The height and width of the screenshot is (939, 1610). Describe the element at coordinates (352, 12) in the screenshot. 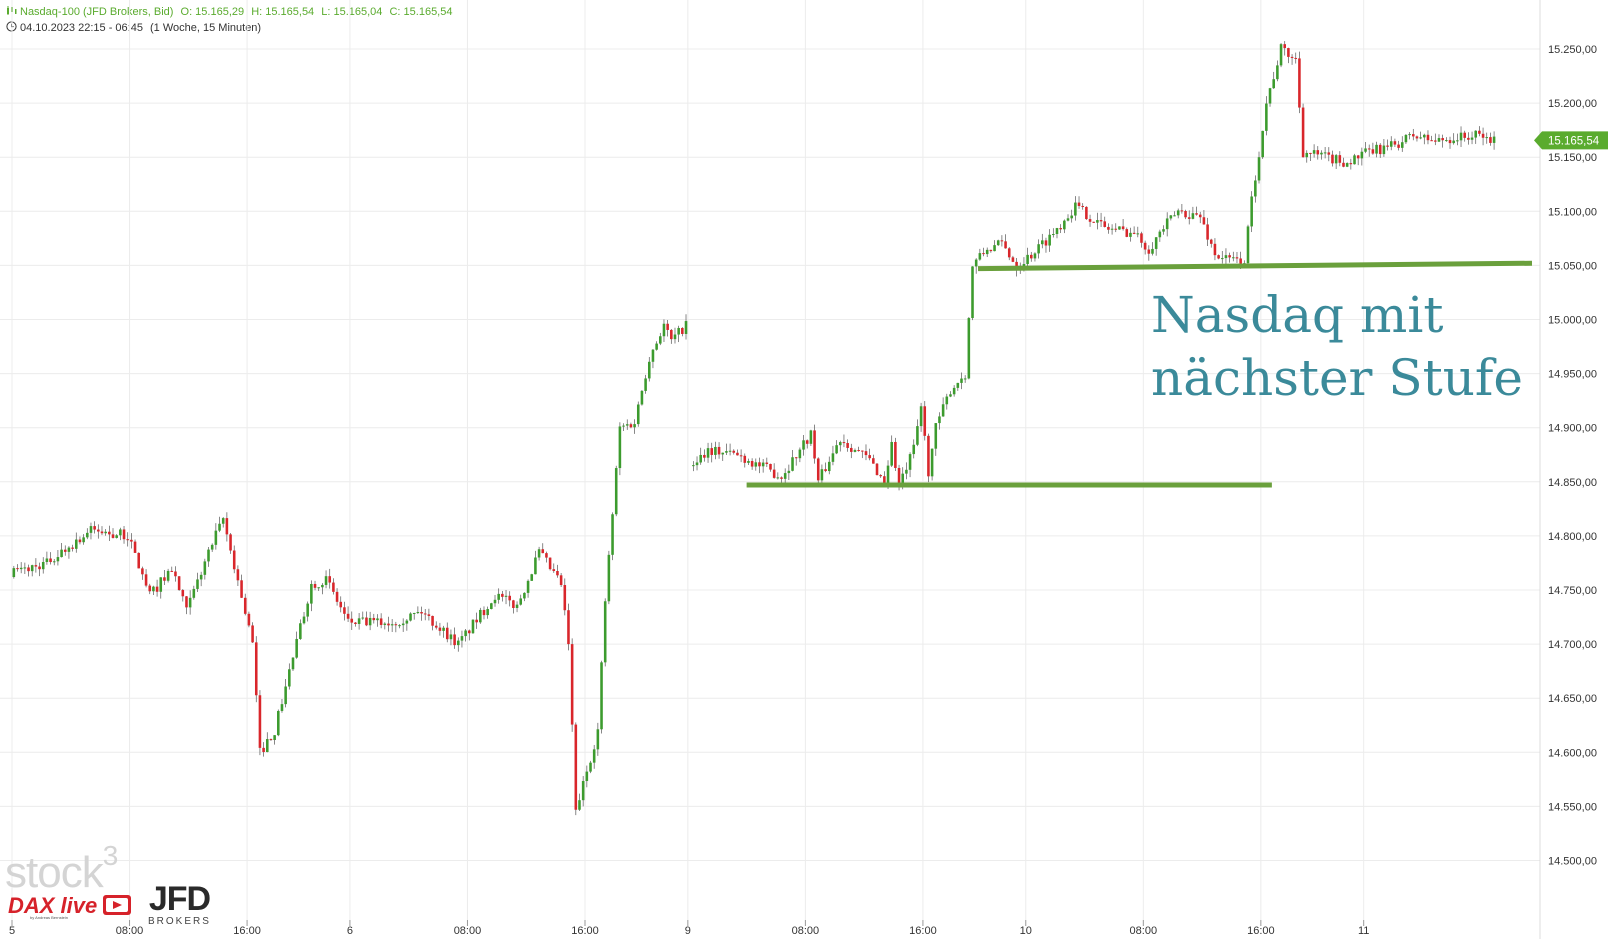

I see `ohlc-low: L: 15.165,04` at that location.